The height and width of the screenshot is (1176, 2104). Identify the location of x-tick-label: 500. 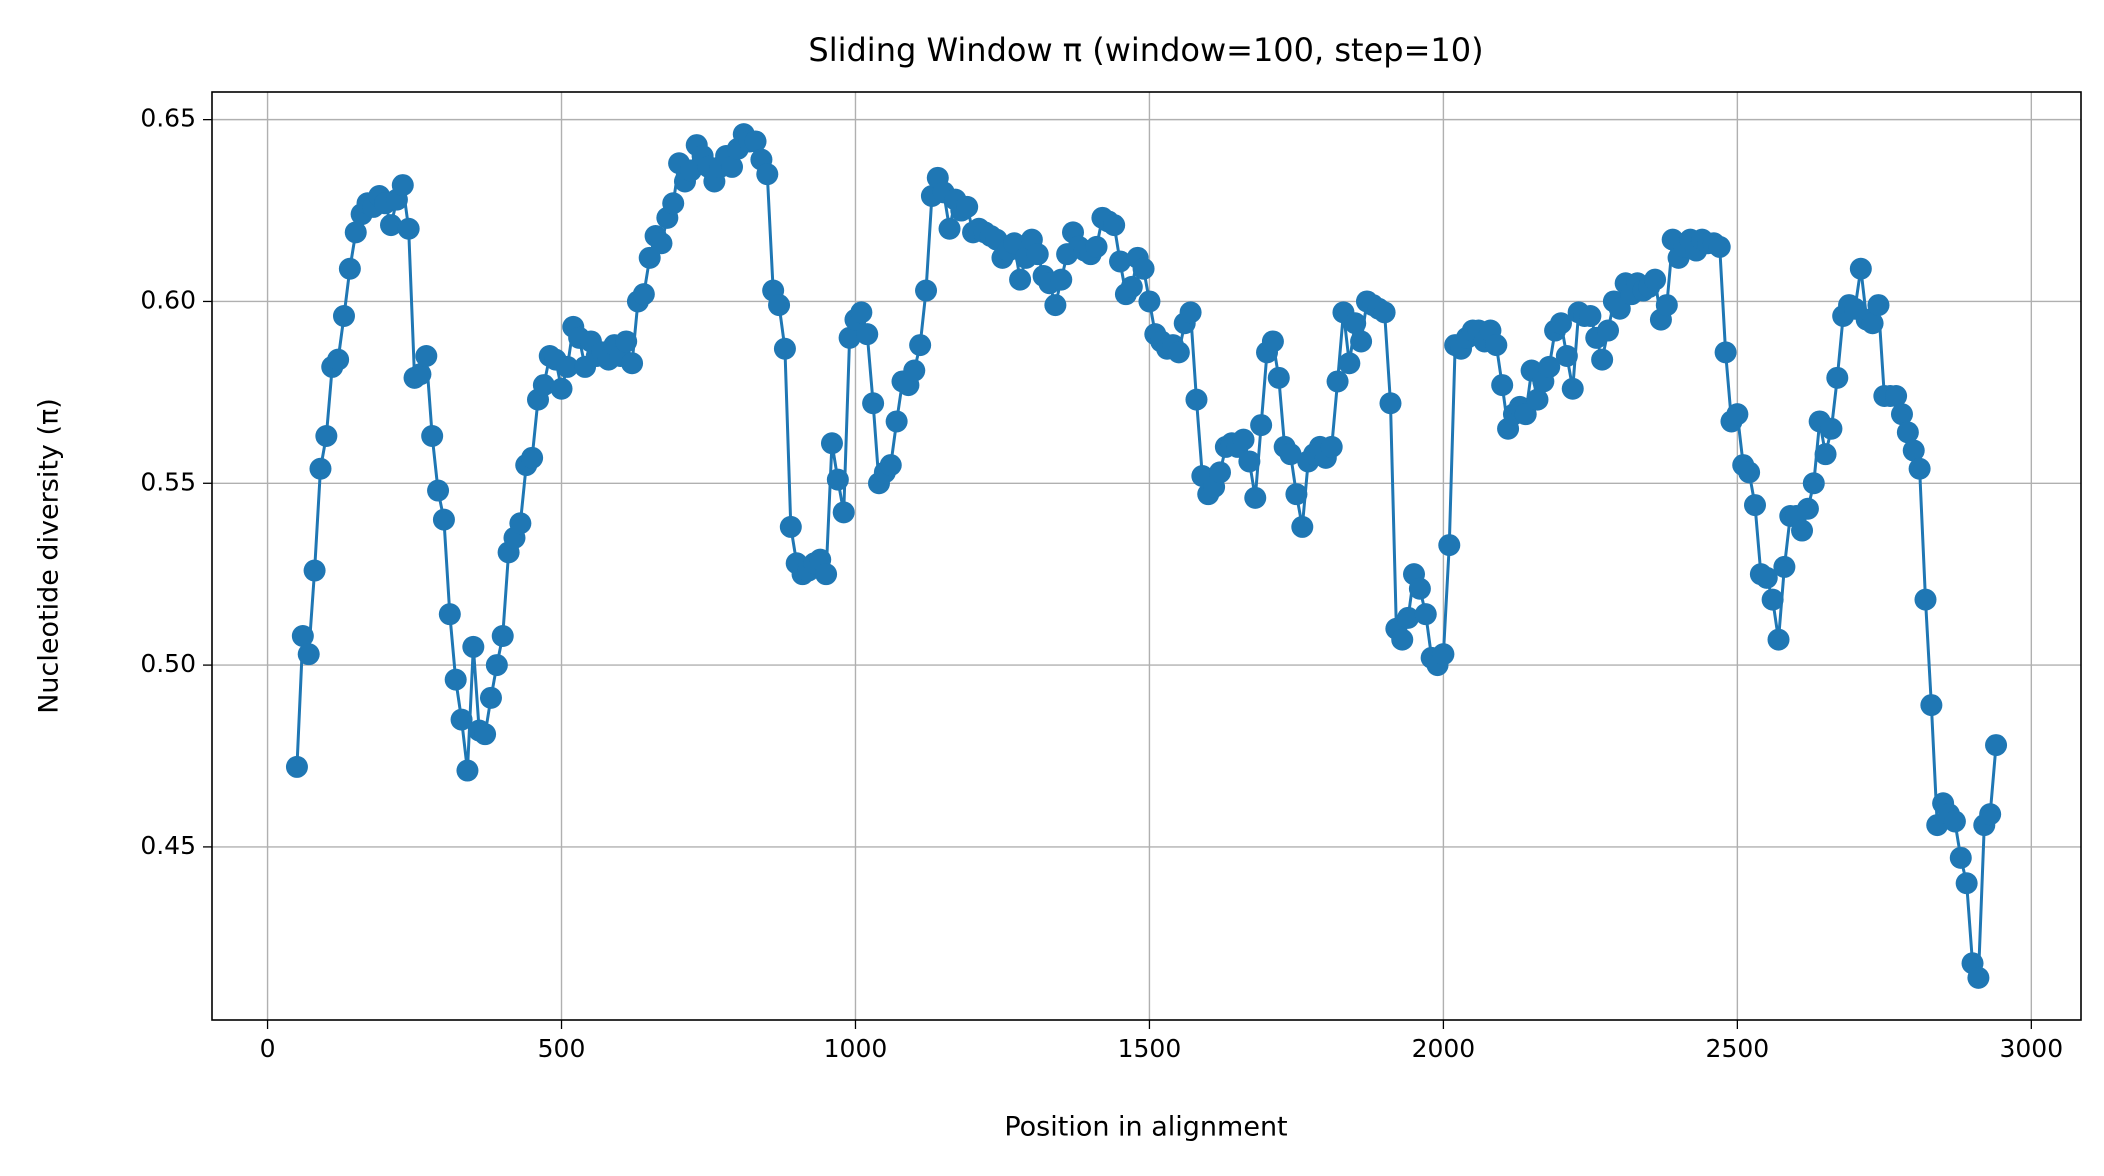
(562, 1048).